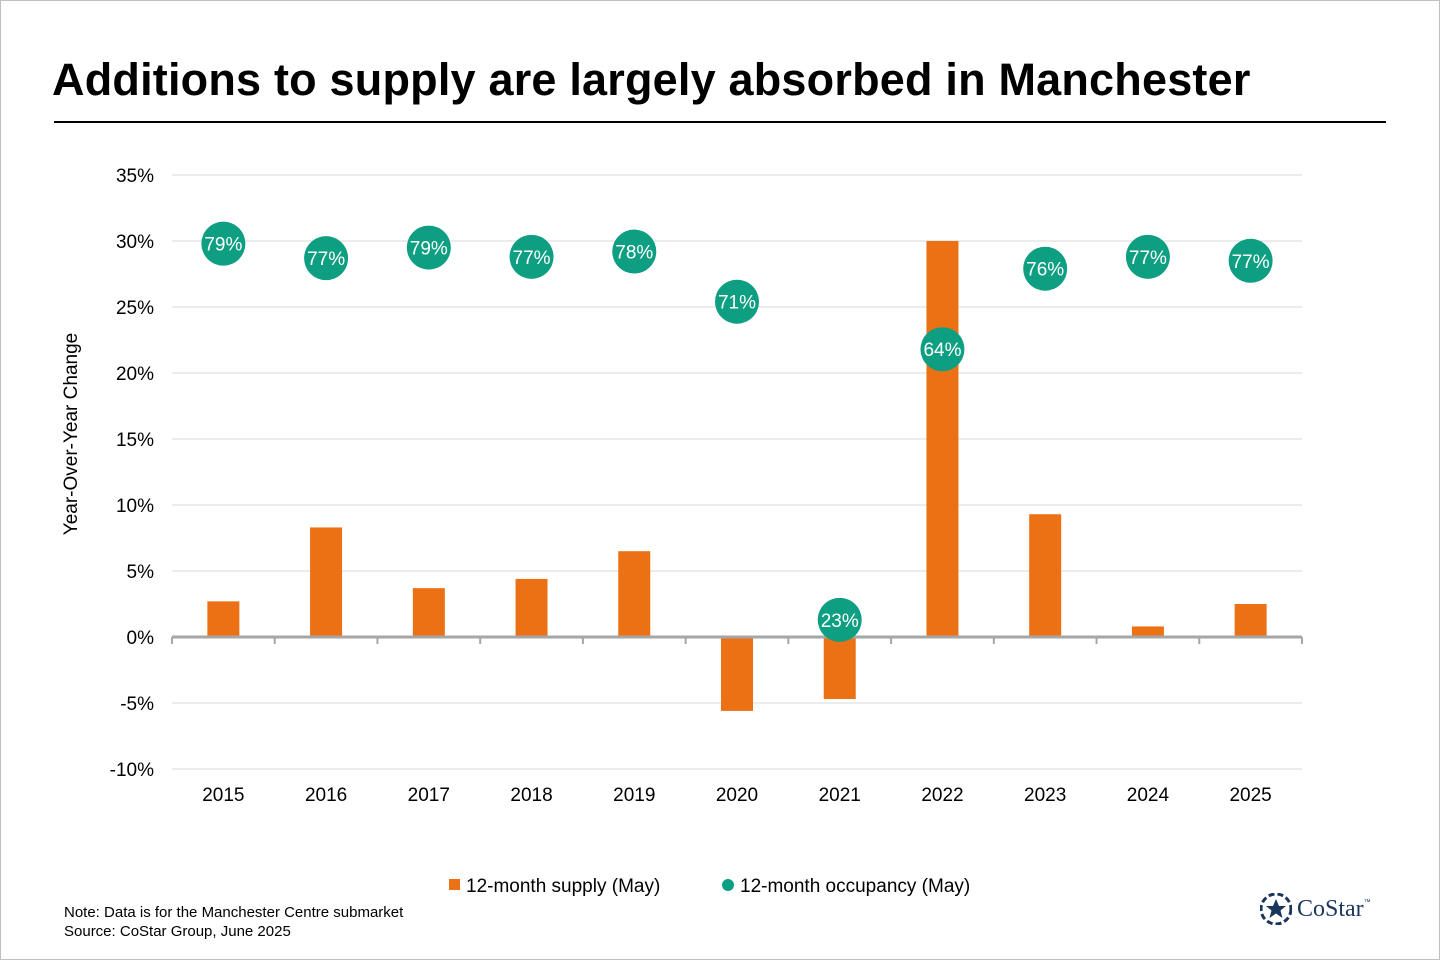 This screenshot has width=1440, height=960. Describe the element at coordinates (1250, 795) in the screenshot. I see `x-tick-label: 2025` at that location.